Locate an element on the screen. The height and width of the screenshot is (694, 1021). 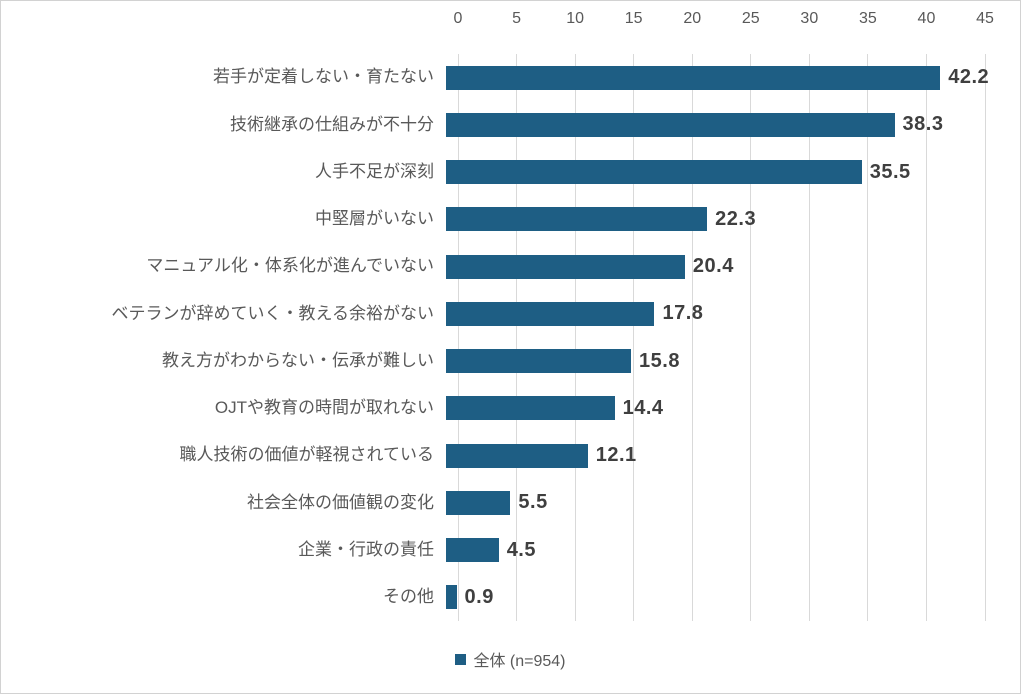
bar-track: 12.1 is located at coordinates (709, 455).